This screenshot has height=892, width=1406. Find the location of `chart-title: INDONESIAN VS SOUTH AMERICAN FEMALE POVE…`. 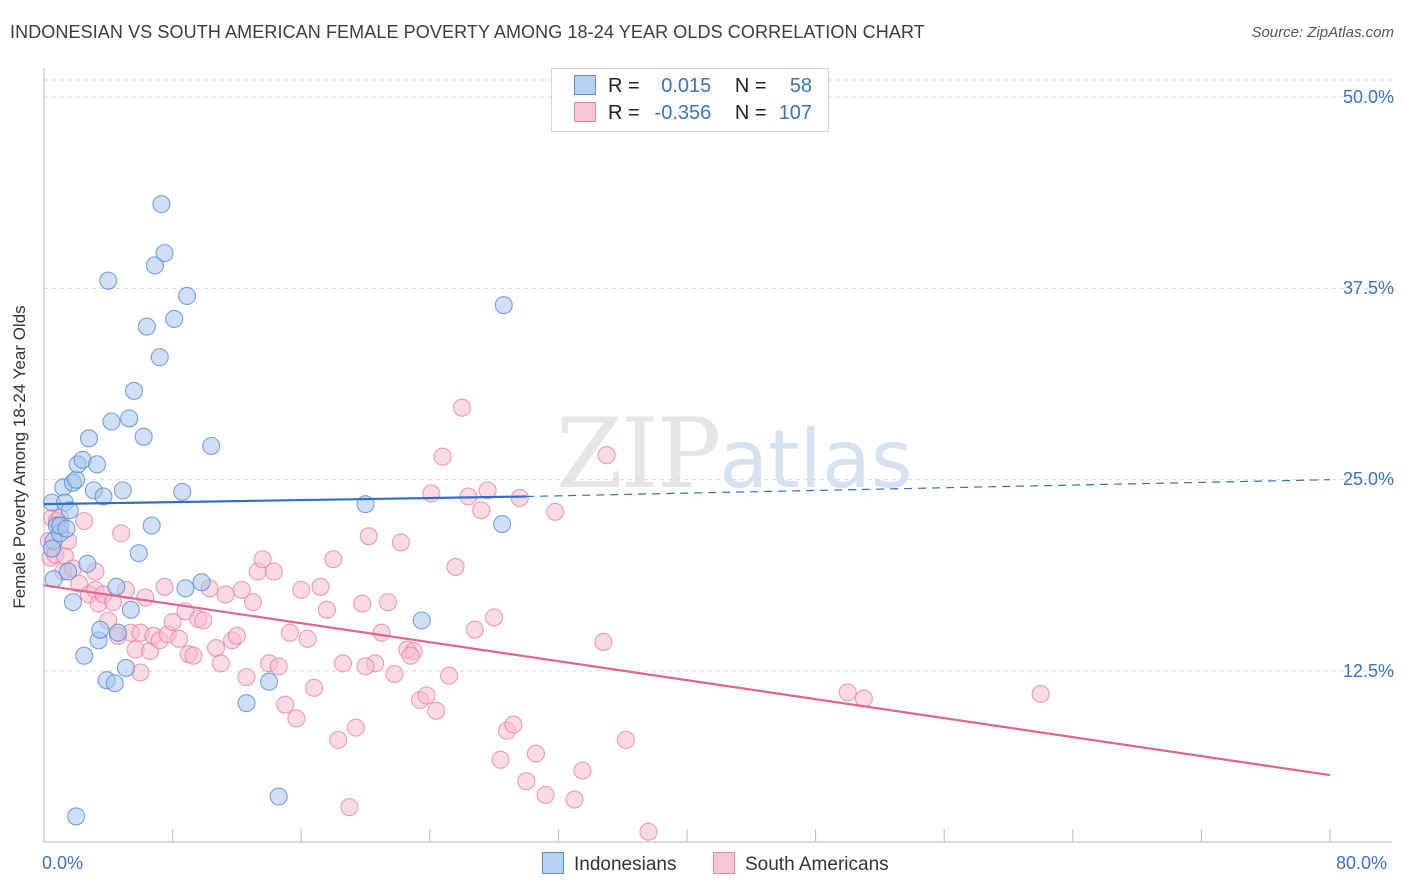

chart-title: INDONESIAN VS SOUTH AMERICAN FEMALE POVE… is located at coordinates (467, 32).